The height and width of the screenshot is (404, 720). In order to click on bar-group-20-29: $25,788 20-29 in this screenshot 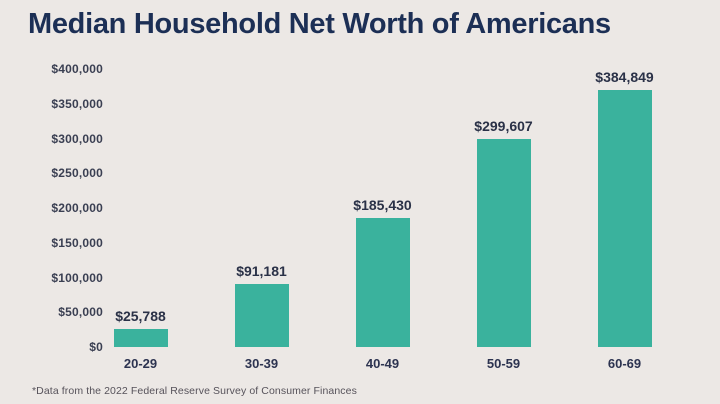, I will do `click(140, 220)`.